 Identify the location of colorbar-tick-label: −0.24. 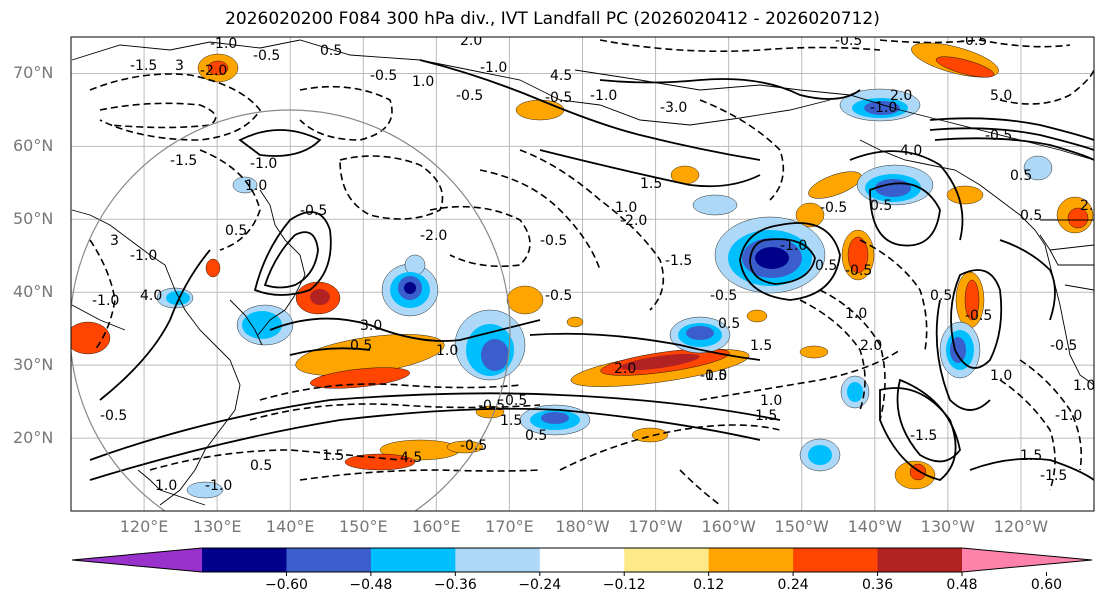
(540, 585).